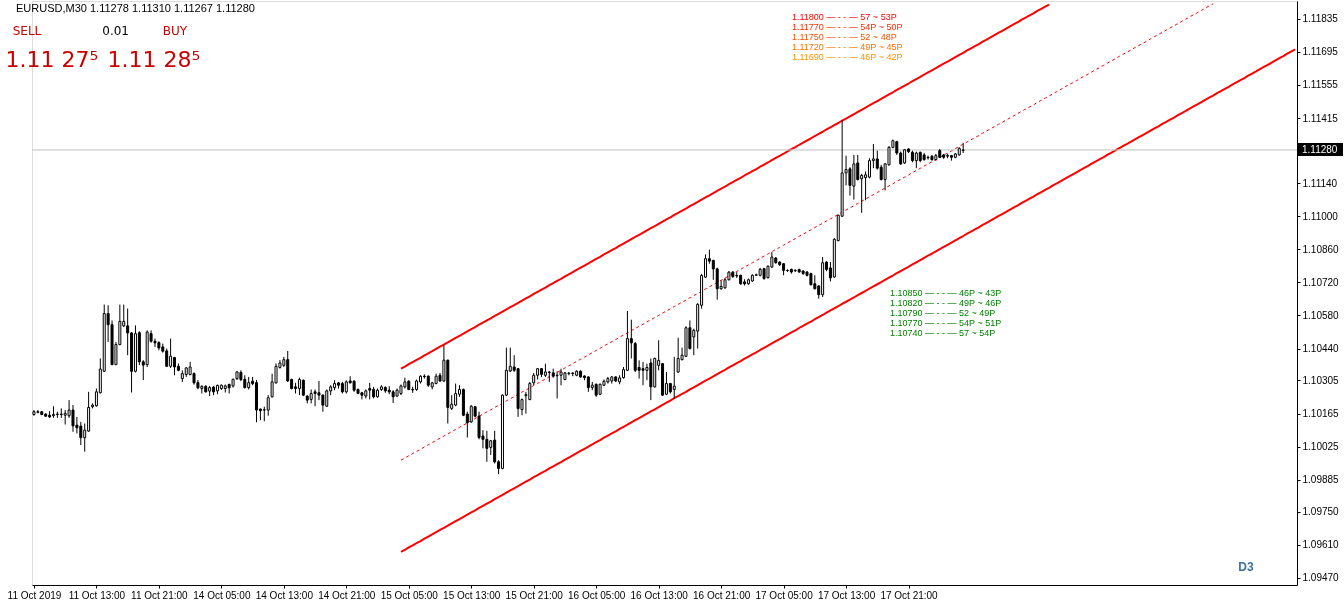  I want to click on y-tick-label: 1.11140, so click(1320, 183).